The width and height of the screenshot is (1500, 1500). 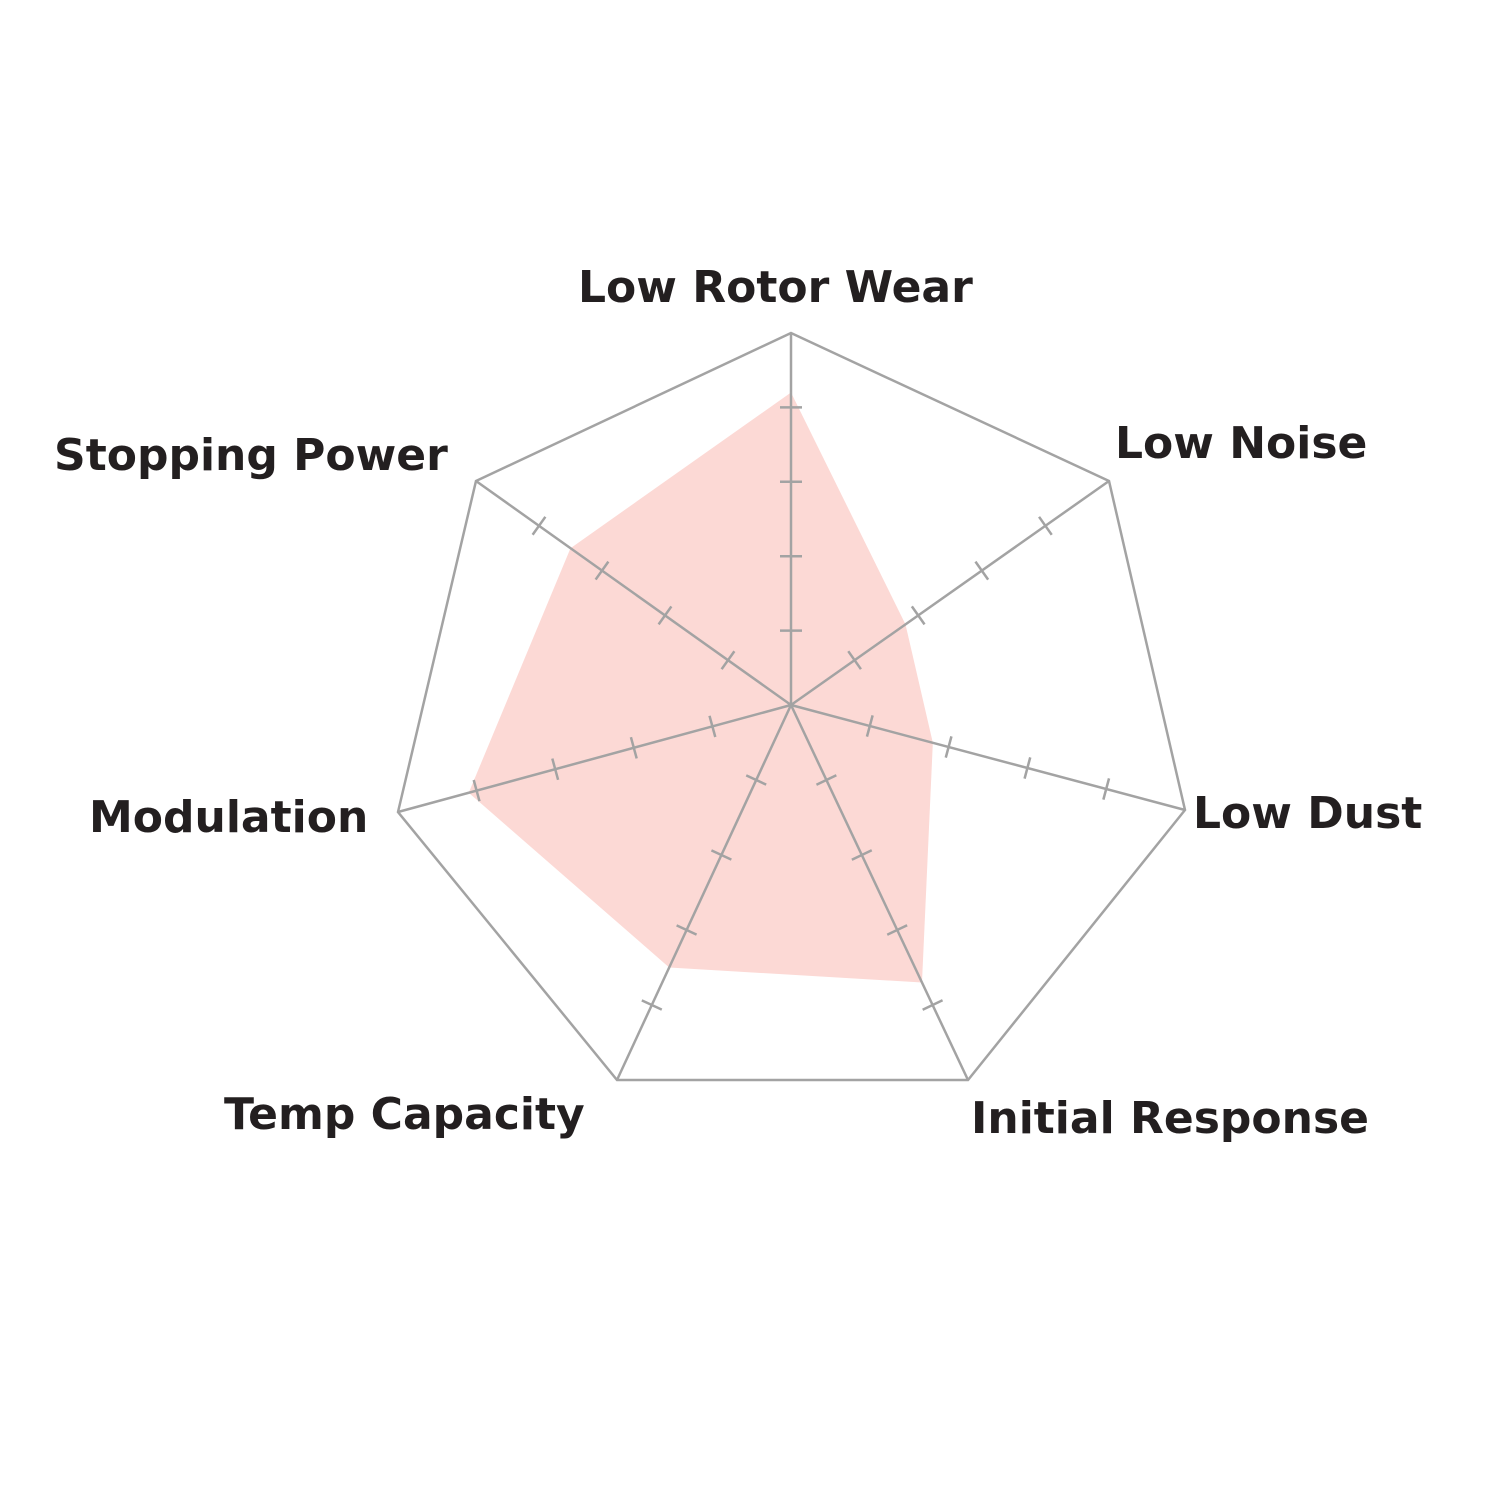 I want to click on axis-label-temp-capacity: Temp Capacity, so click(x=404, y=1114).